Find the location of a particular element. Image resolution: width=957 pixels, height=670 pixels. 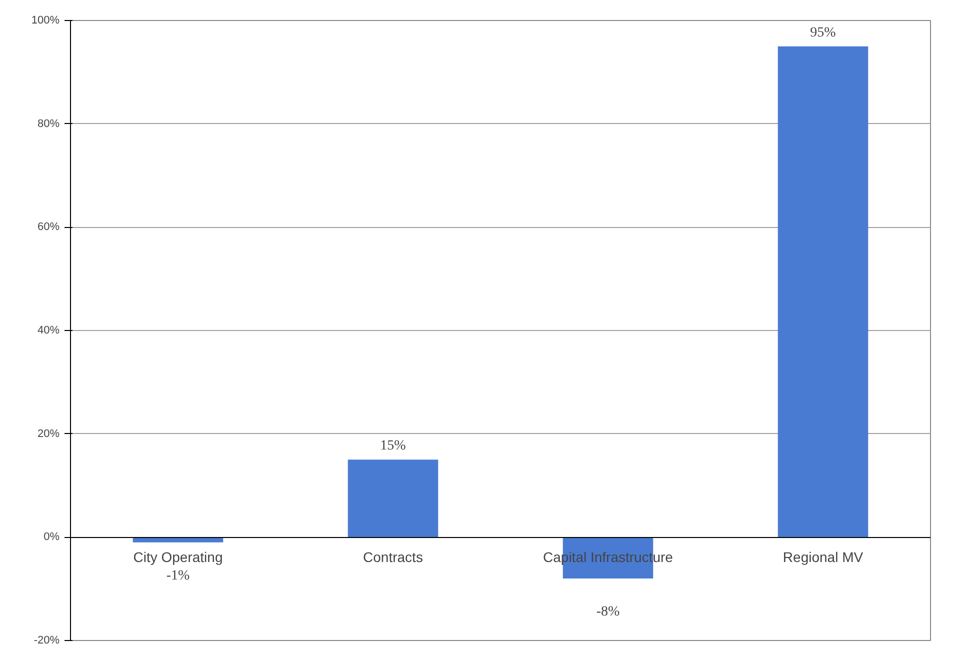

x-tick-label: Regional MV is located at coordinates (823, 557).